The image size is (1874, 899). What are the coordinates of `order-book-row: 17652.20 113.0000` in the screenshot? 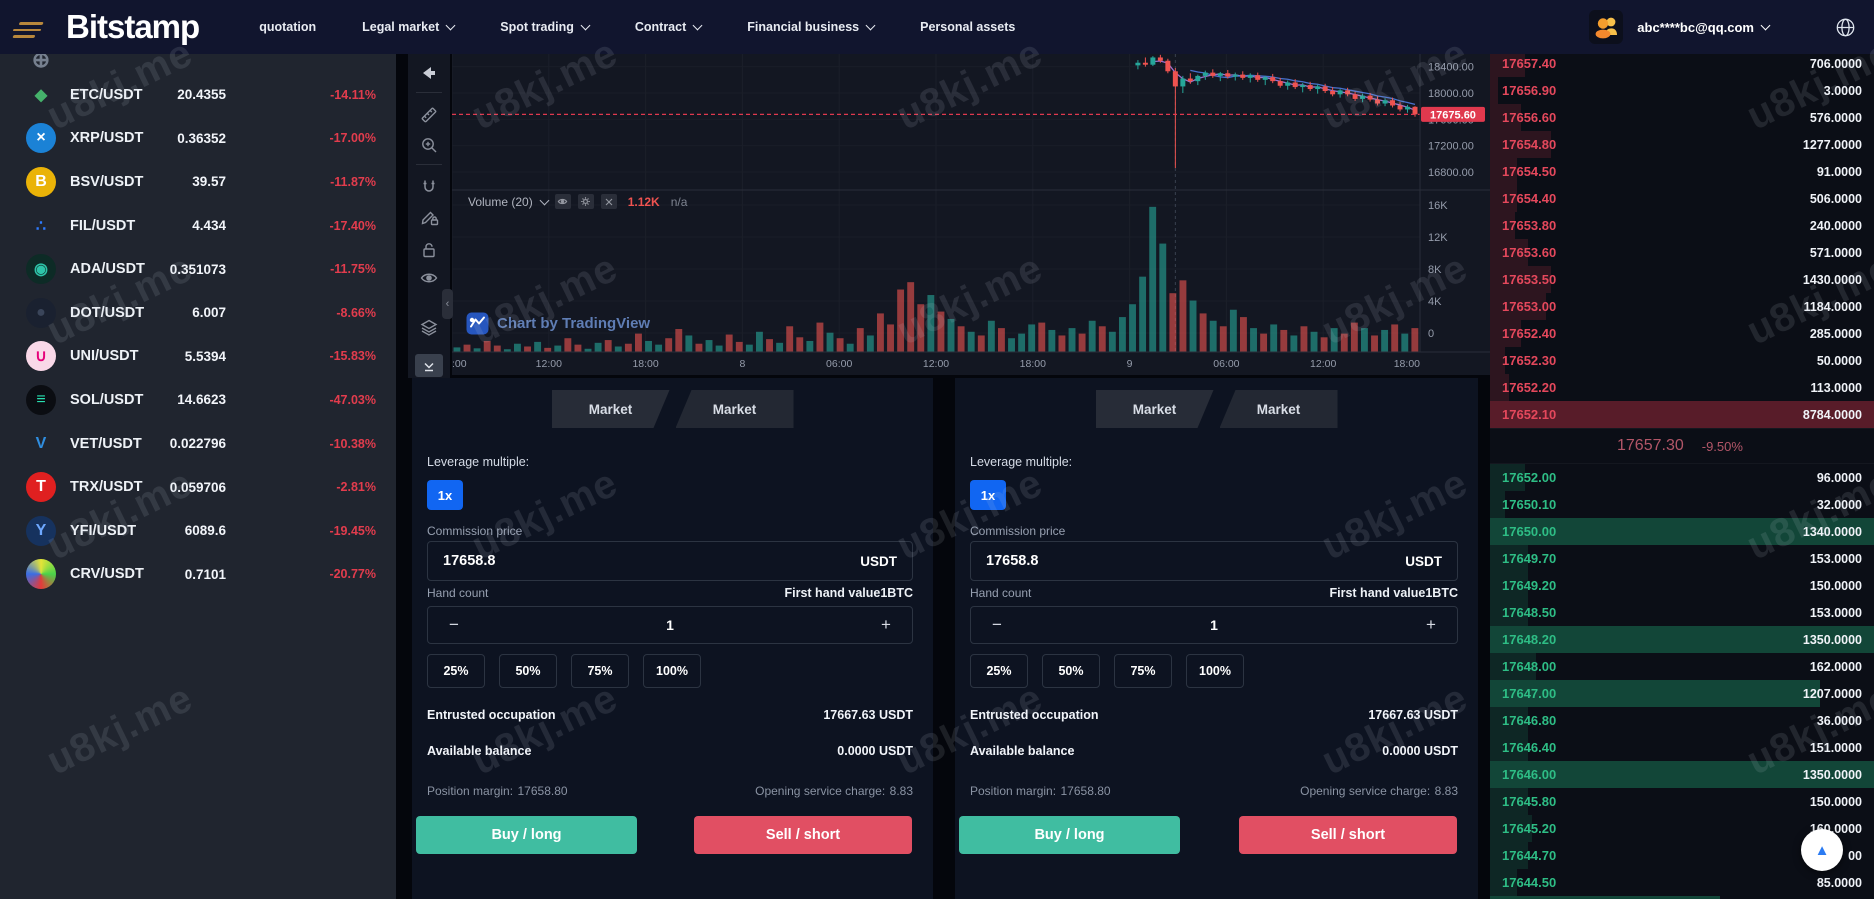 It's located at (1682, 387).